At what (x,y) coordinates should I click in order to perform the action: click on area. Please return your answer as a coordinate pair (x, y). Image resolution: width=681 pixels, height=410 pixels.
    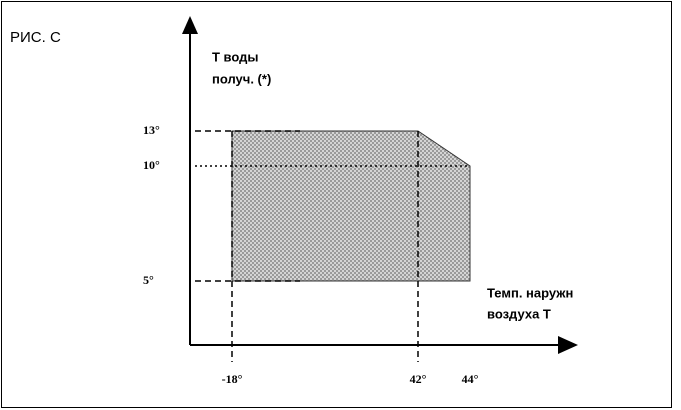
    Looking at the image, I should click on (351, 206).